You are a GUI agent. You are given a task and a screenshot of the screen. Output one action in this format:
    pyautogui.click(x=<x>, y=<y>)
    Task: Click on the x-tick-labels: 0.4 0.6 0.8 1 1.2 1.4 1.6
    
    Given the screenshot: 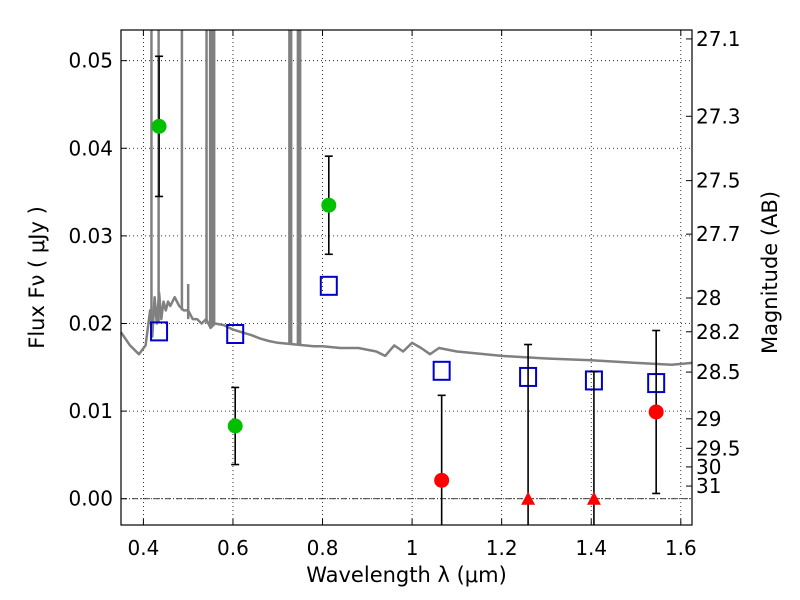 What is the action you would take?
    pyautogui.click(x=411, y=548)
    